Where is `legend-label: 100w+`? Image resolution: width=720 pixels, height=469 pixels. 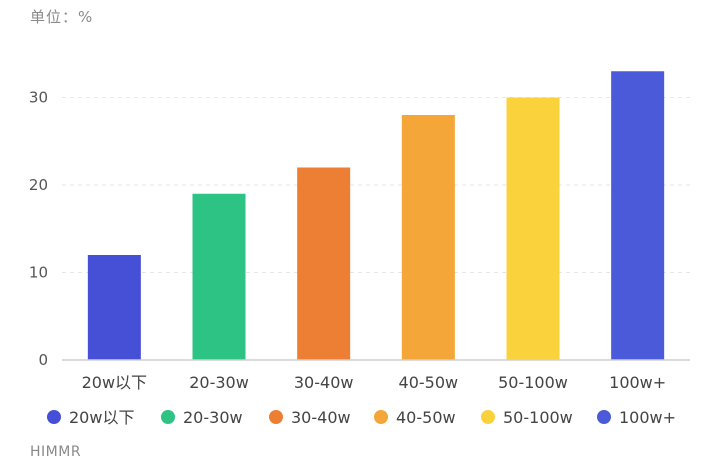
legend-label: 100w+ is located at coordinates (647, 417).